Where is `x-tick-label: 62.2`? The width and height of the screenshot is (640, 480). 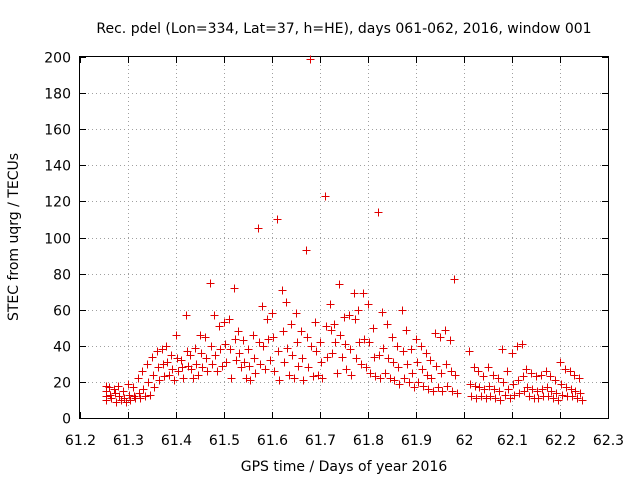
x-tick-label: 62.2 is located at coordinates (560, 441).